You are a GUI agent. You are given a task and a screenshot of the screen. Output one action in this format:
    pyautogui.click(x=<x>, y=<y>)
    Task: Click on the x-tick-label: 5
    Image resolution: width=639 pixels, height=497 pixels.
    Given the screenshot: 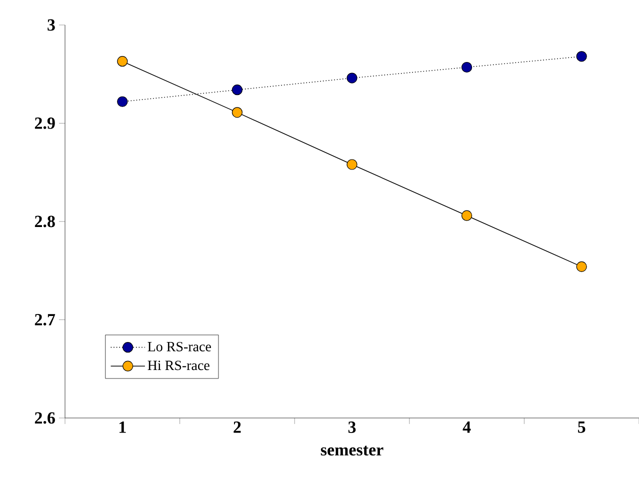 What is the action you would take?
    pyautogui.click(x=582, y=427)
    